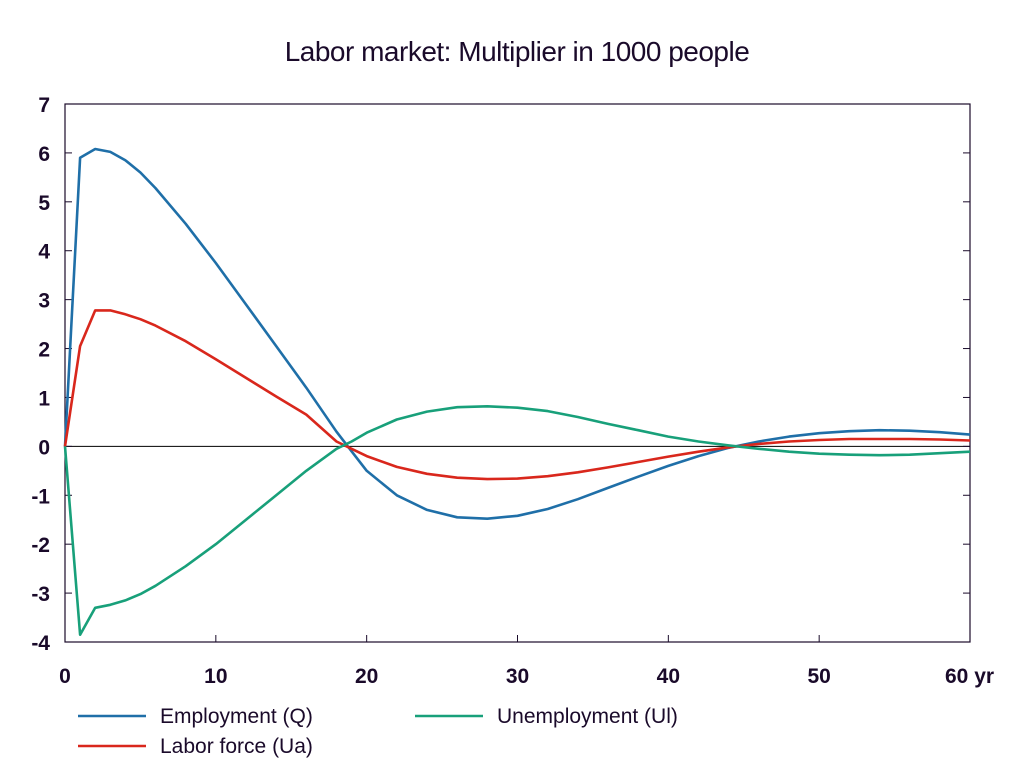  I want to click on y-tick-label: -1, so click(40, 496).